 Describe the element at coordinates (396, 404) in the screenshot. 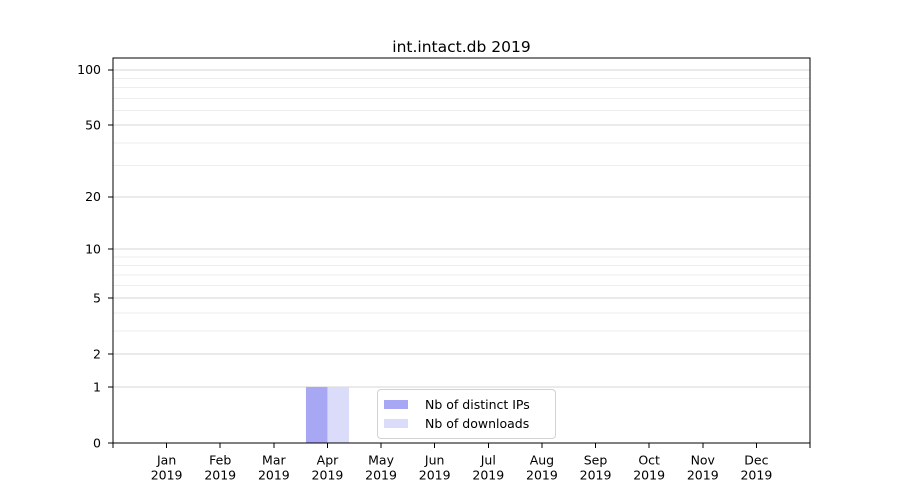

I see `legend-swatch-distinct-ips` at that location.